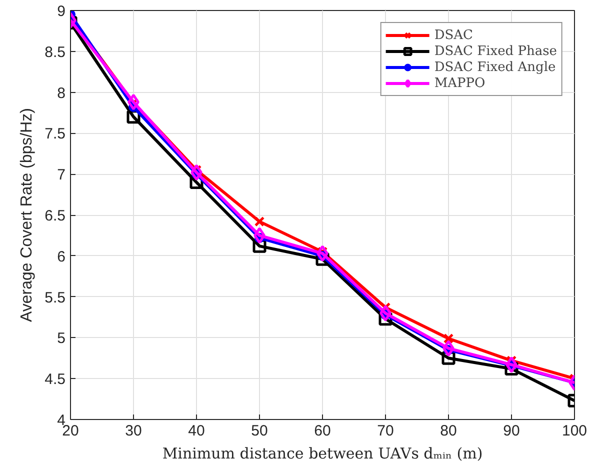 The height and width of the screenshot is (469, 594). Describe the element at coordinates (385, 431) in the screenshot. I see `x-tick-label: 70` at that location.